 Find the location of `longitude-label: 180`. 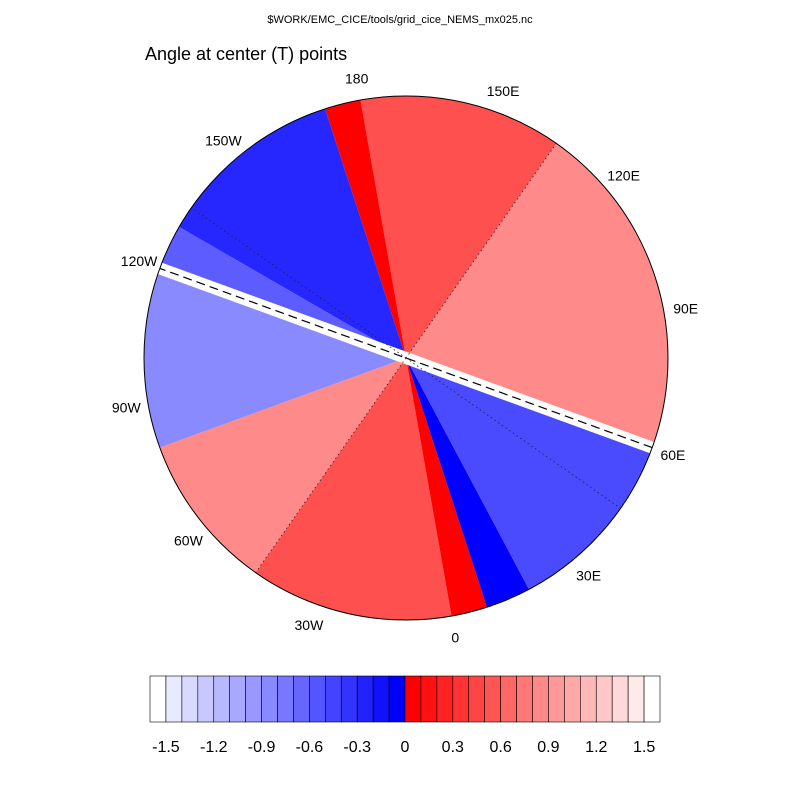

longitude-label: 180 is located at coordinates (357, 78).